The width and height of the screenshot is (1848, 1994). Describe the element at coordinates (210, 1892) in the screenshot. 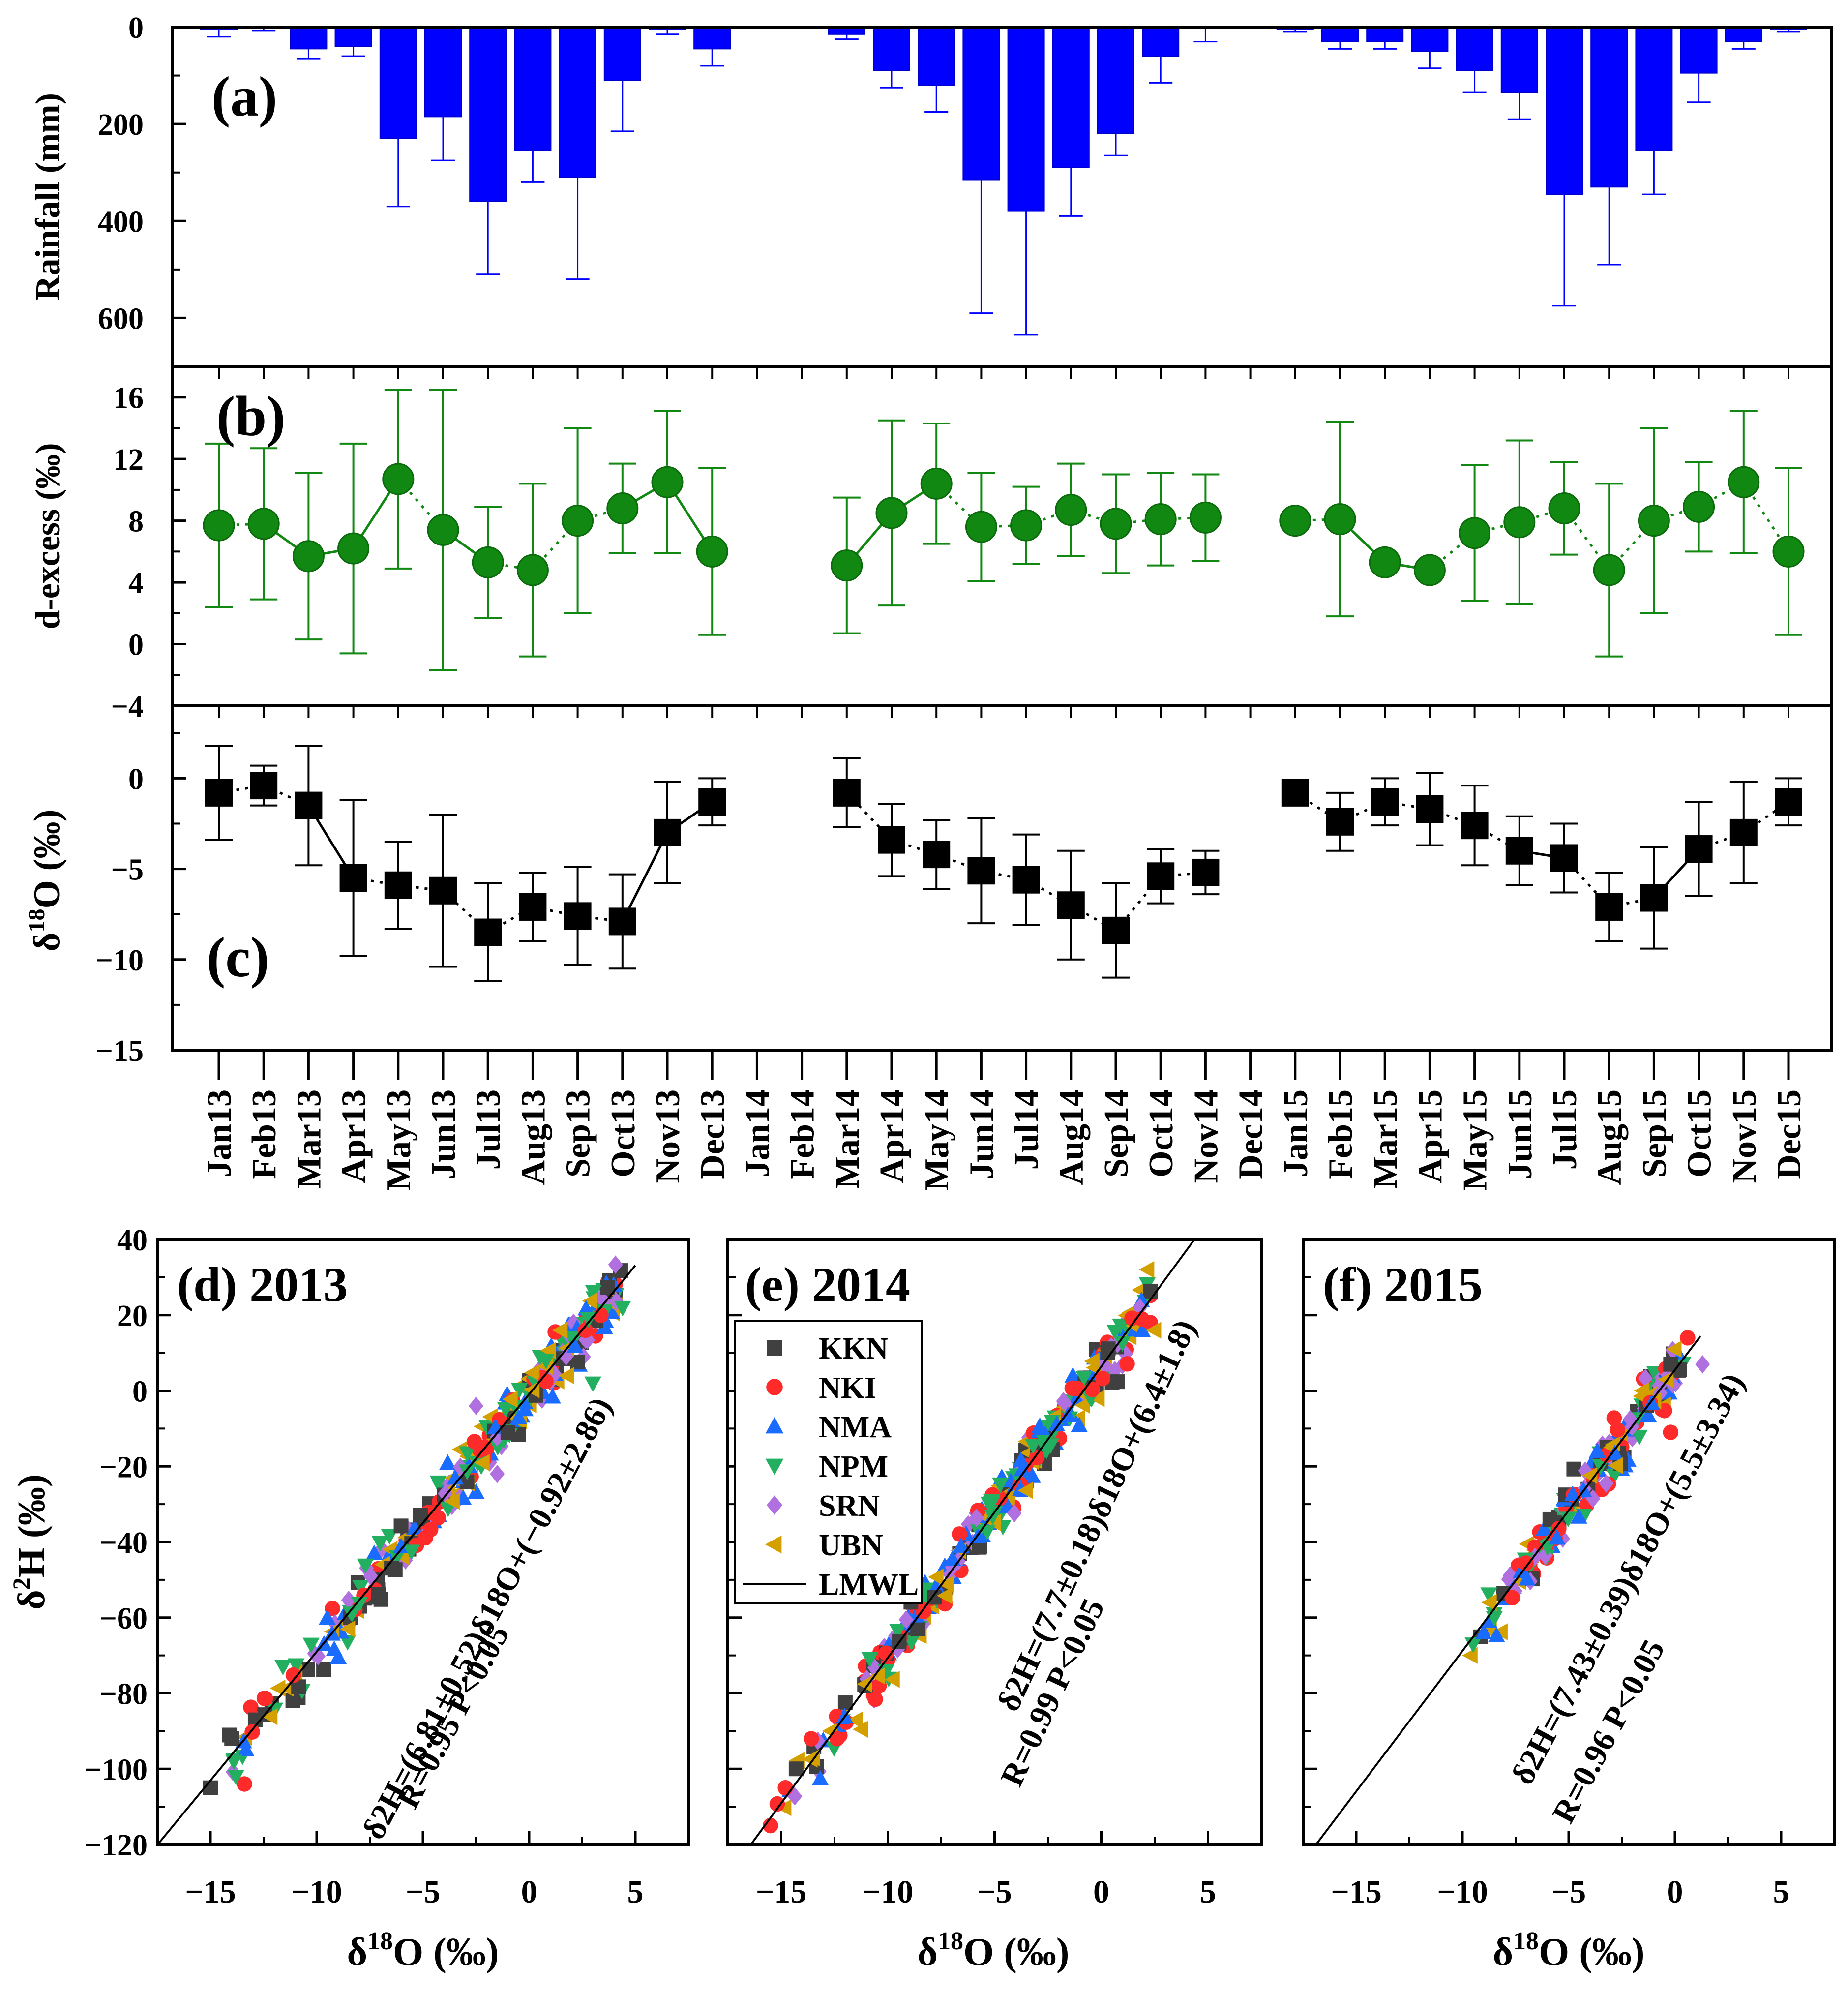

I see `x-tick-label: −15` at that location.